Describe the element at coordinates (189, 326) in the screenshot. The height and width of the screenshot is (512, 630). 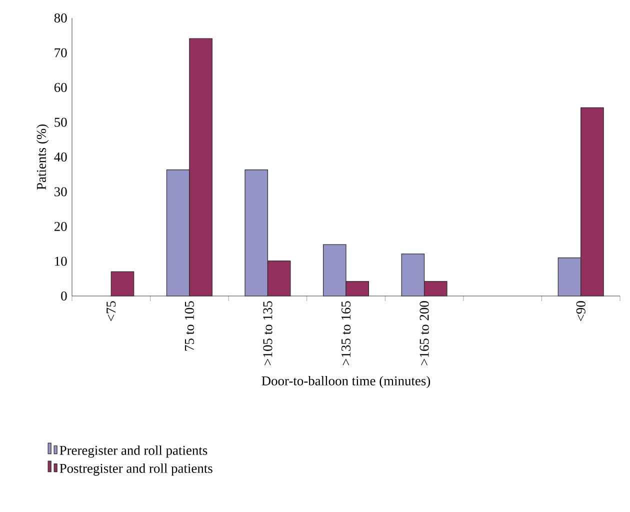
I see `x-tick-label: 75 to 105` at that location.